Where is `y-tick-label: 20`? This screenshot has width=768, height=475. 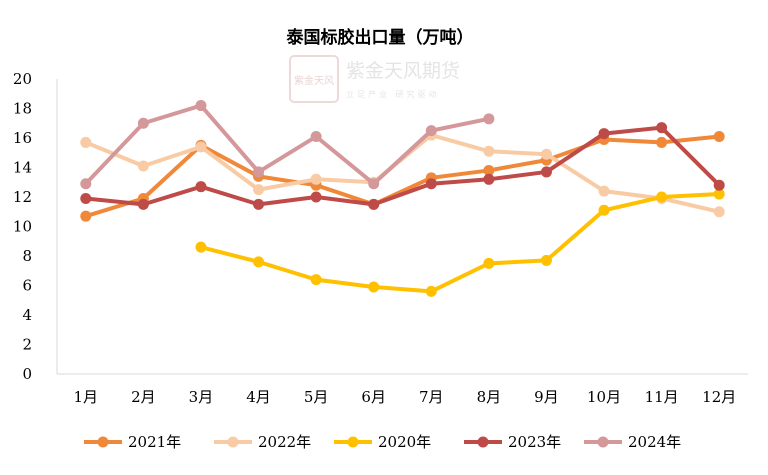 y-tick-label: 20 is located at coordinates (22, 79).